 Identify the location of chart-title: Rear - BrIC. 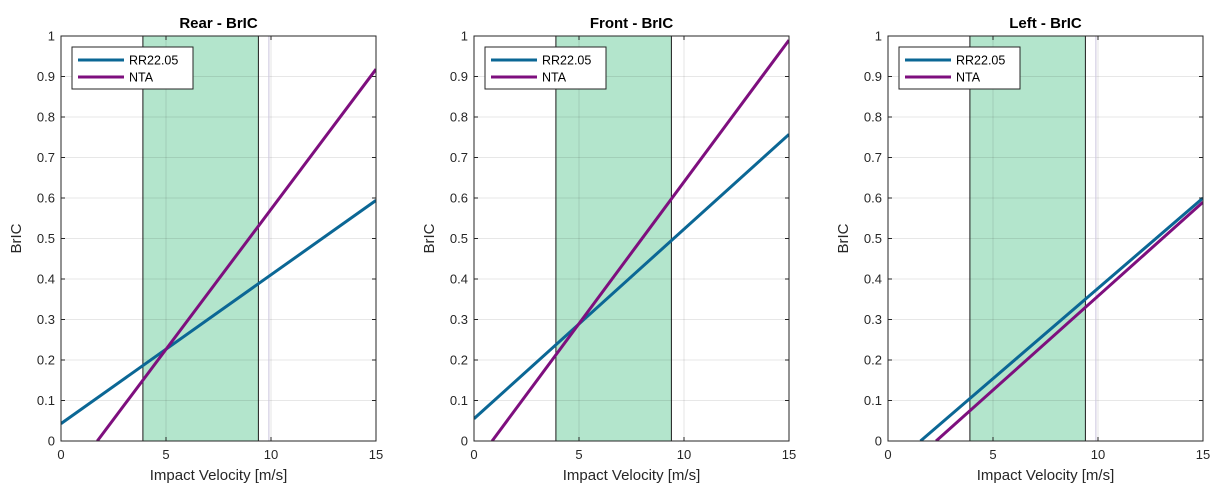
(218, 23).